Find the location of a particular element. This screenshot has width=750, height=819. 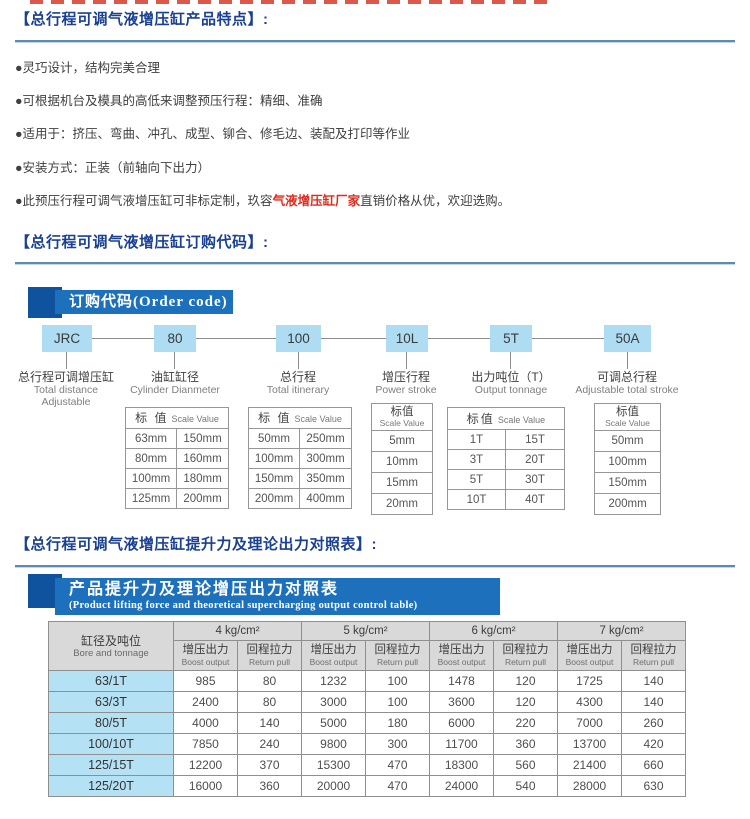

code-label-tonnage: 出力吨位（T） Output tonnage is located at coordinates (511, 383).